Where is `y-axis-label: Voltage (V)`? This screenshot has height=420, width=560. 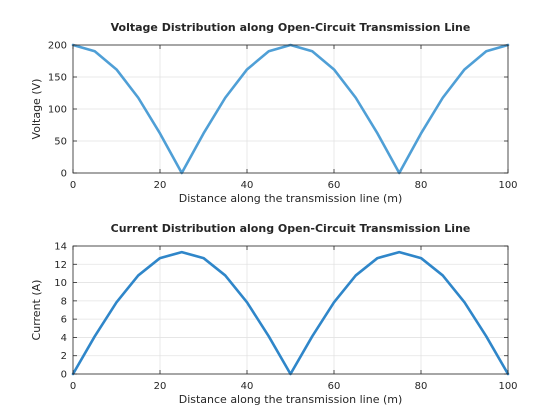
y-axis-label: Voltage (V) is located at coordinates (36, 109).